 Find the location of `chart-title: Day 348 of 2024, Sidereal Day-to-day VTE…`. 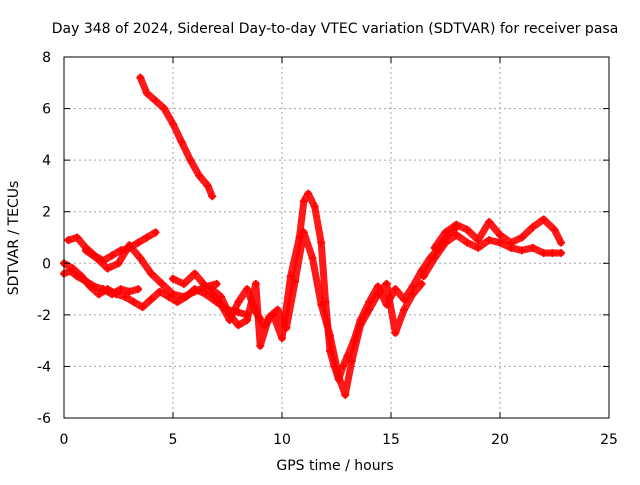

chart-title: Day 348 of 2024, Sidereal Day-to-day VTE… is located at coordinates (335, 29).